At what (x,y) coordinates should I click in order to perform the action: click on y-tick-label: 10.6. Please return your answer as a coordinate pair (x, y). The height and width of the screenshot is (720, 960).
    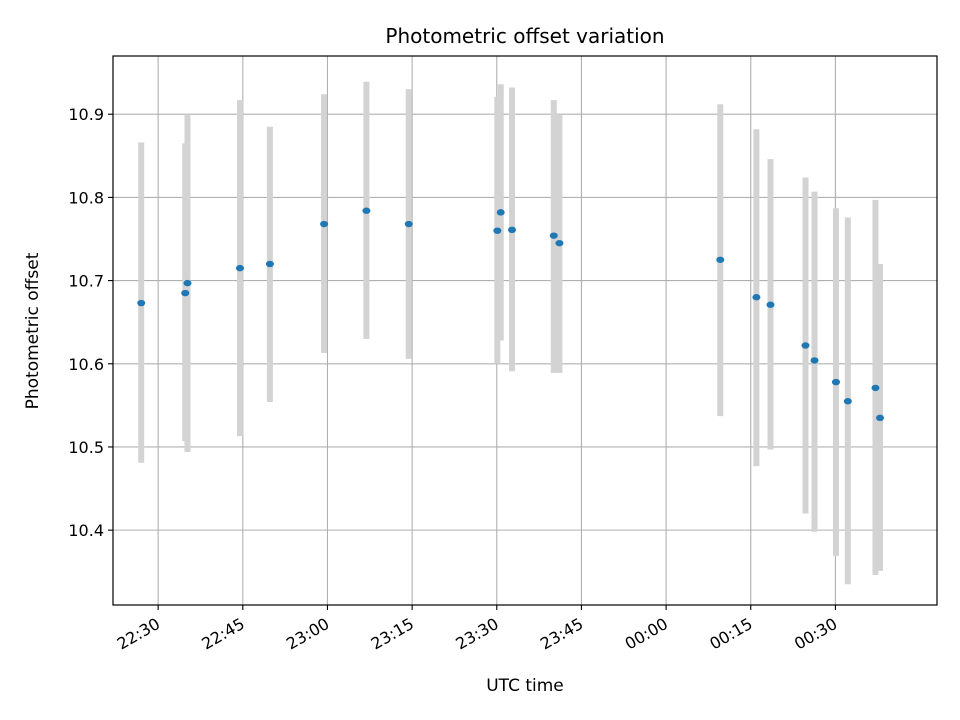
    Looking at the image, I should click on (86, 364).